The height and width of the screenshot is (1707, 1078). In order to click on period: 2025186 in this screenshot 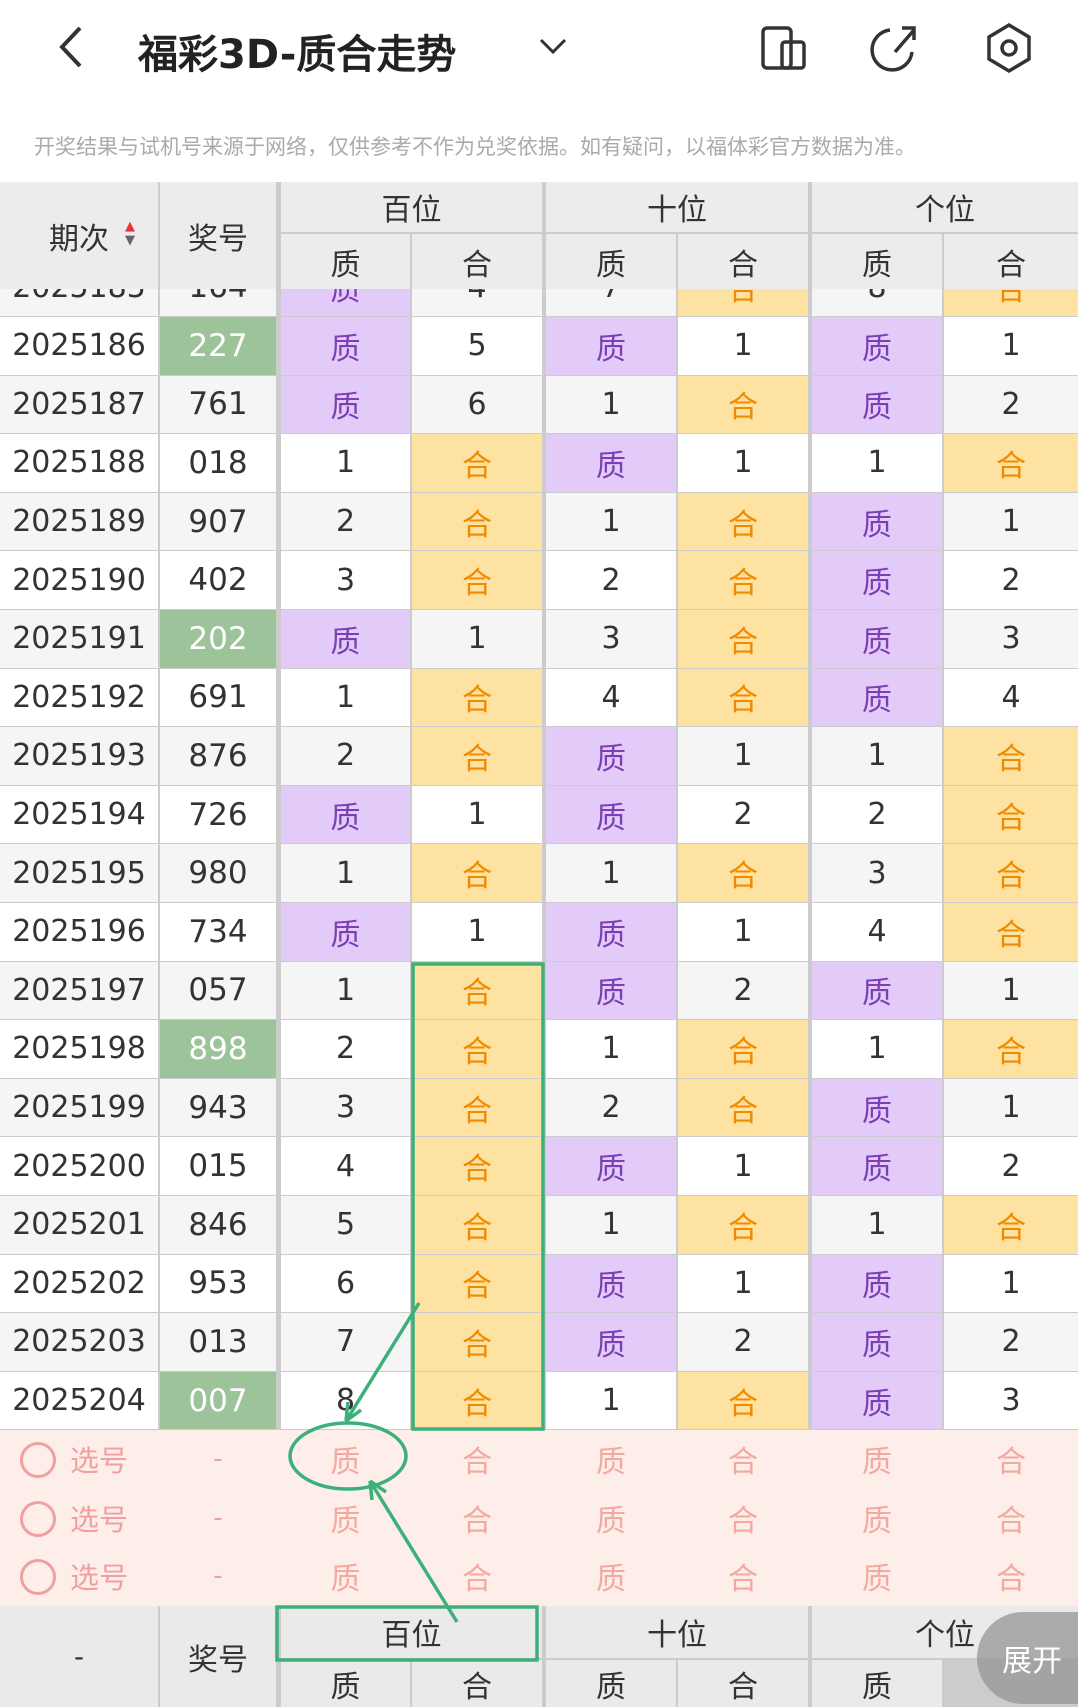, I will do `click(79, 346)`.